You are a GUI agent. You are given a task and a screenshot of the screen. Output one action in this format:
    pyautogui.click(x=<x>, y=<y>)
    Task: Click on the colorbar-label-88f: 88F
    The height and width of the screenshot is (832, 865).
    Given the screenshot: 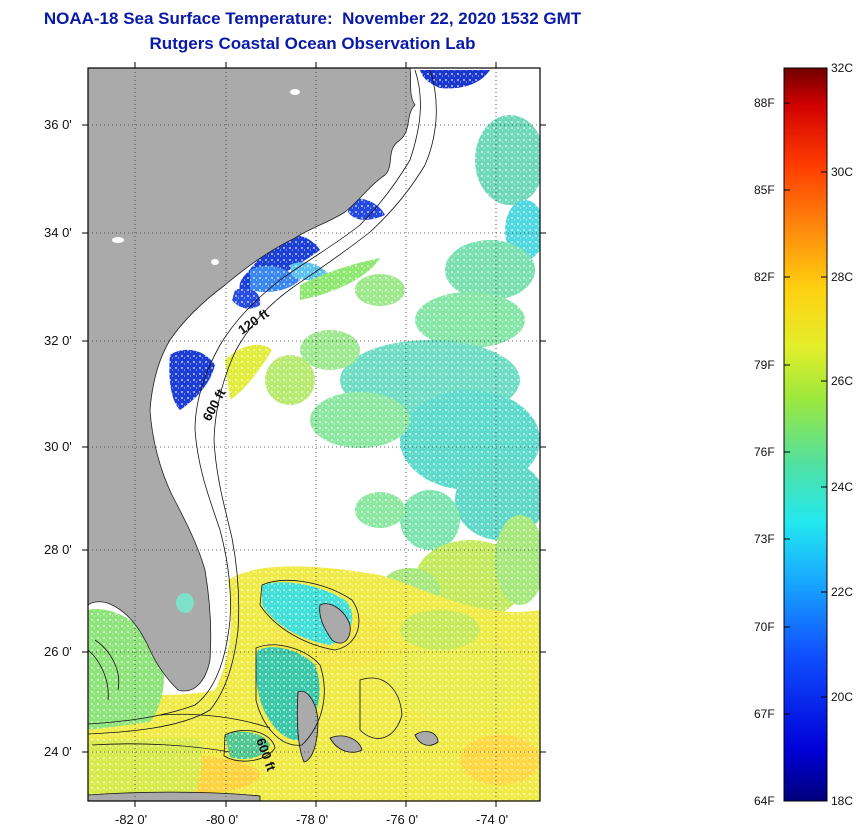 What is the action you would take?
    pyautogui.click(x=764, y=103)
    